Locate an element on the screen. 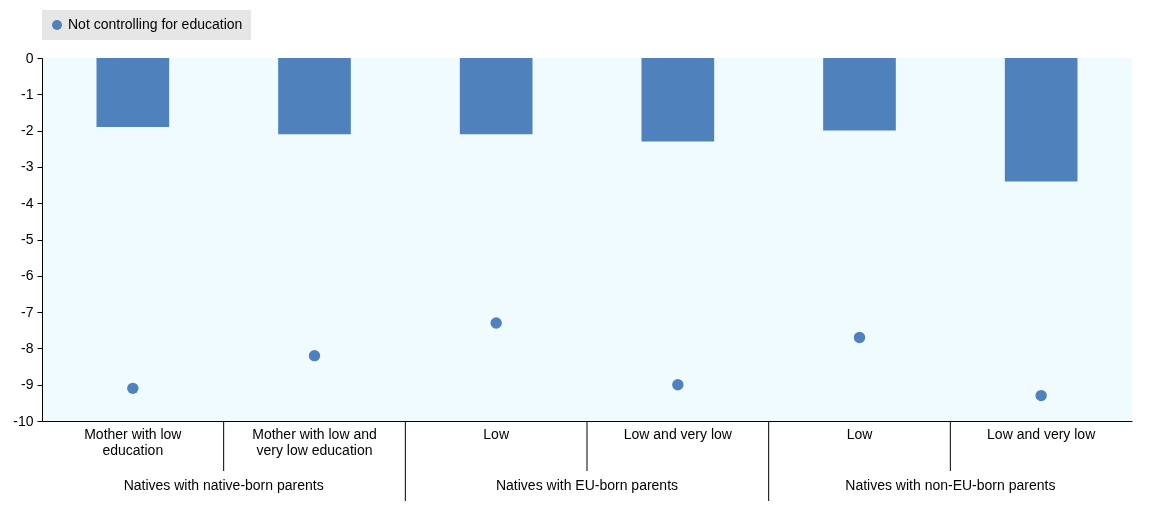  text: Natives with native-born parents is located at coordinates (223, 485).